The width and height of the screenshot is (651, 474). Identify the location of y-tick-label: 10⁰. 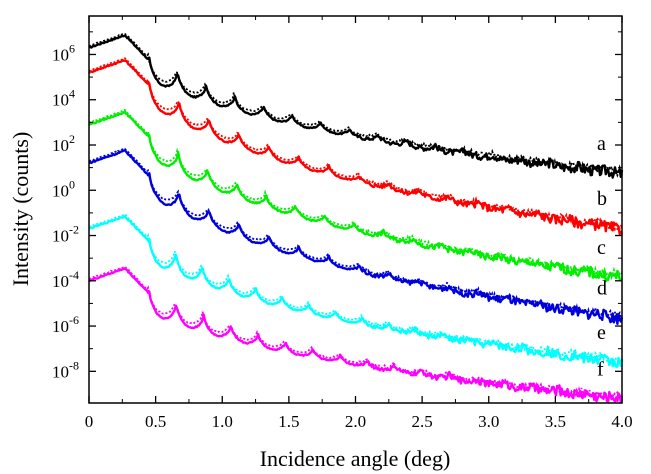
(63, 188).